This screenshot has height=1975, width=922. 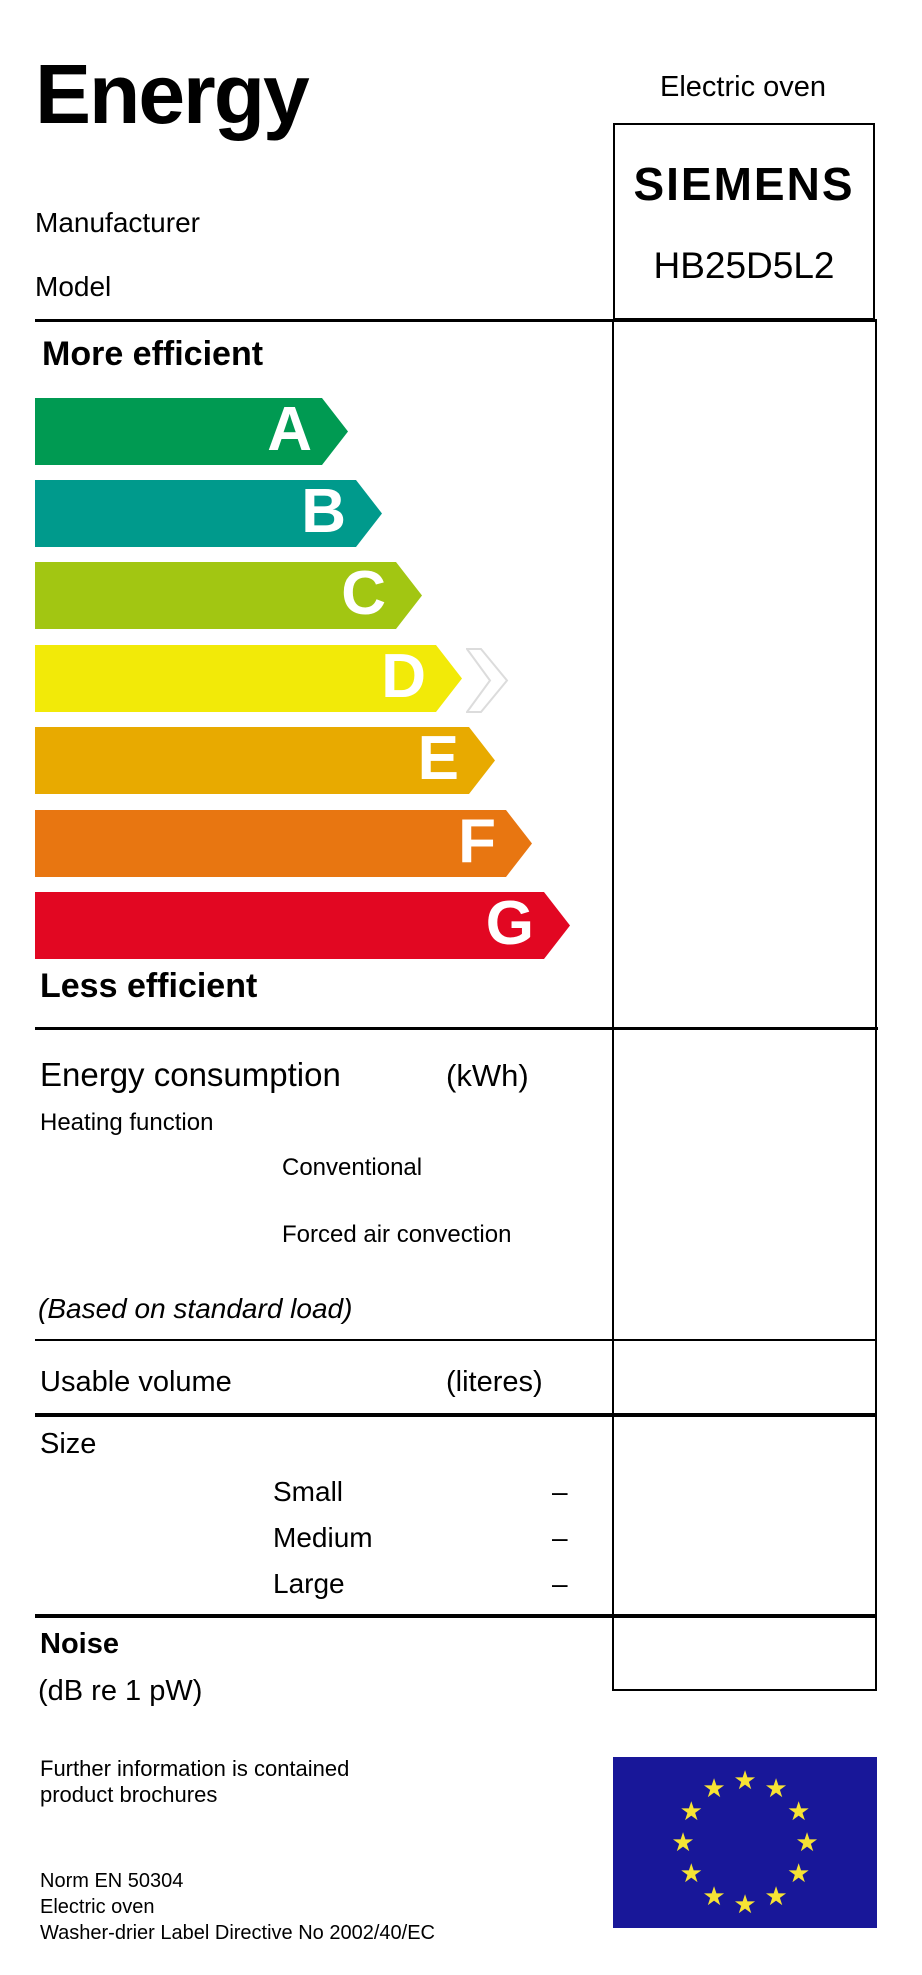 What do you see at coordinates (79, 1644) in the screenshot?
I see `noise-heading: Noise` at bounding box center [79, 1644].